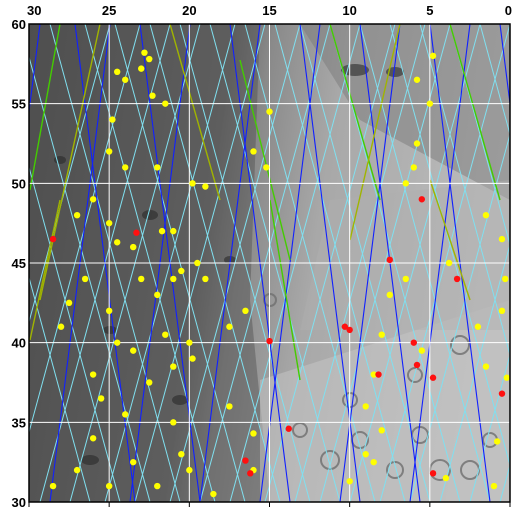  What do you see at coordinates (508, 10) in the screenshot?
I see `x-tick-label: 0` at bounding box center [508, 10].